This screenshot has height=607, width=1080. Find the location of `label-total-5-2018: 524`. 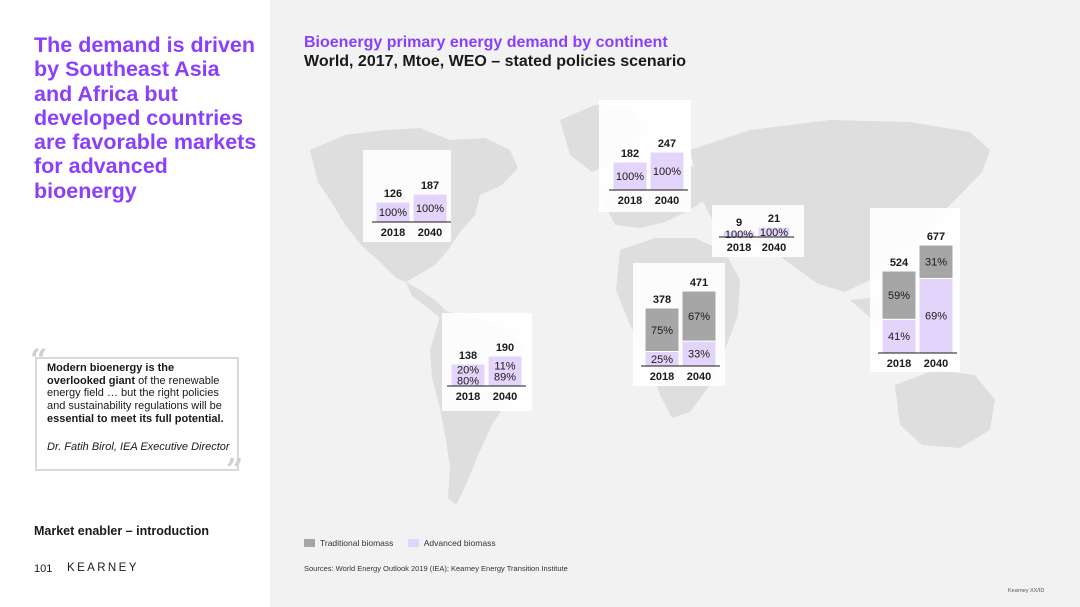

label-total-5-2018: 524 is located at coordinates (899, 263).